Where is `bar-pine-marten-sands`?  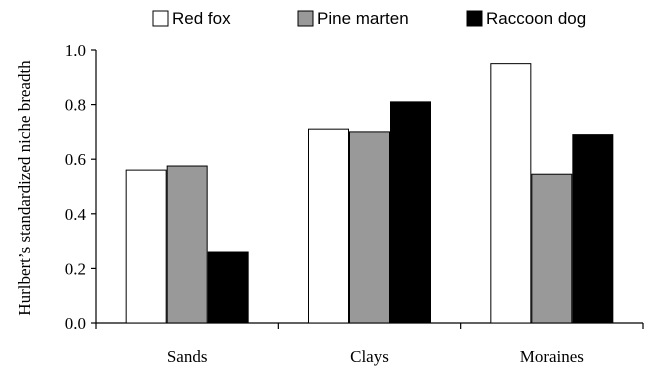
bar-pine-marten-sands is located at coordinates (187, 244).